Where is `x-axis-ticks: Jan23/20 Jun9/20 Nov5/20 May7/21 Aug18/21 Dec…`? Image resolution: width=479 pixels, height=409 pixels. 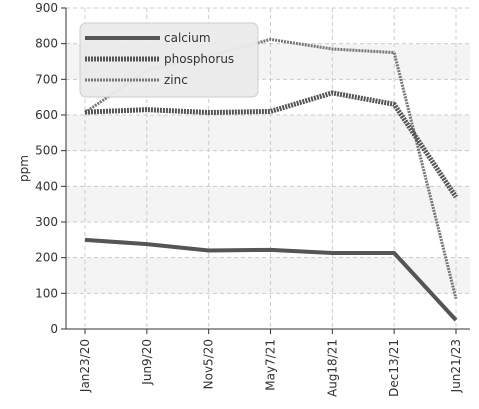
x-axis-ticks: Jan23/20 Jun9/20 Nov5/20 May7/21 Aug18/21 Dec… is located at coordinates (270, 363).